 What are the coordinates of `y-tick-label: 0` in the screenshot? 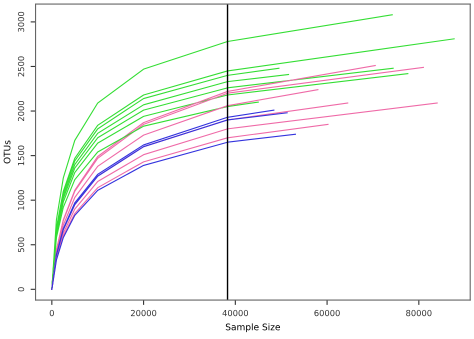 It's located at (21, 289).